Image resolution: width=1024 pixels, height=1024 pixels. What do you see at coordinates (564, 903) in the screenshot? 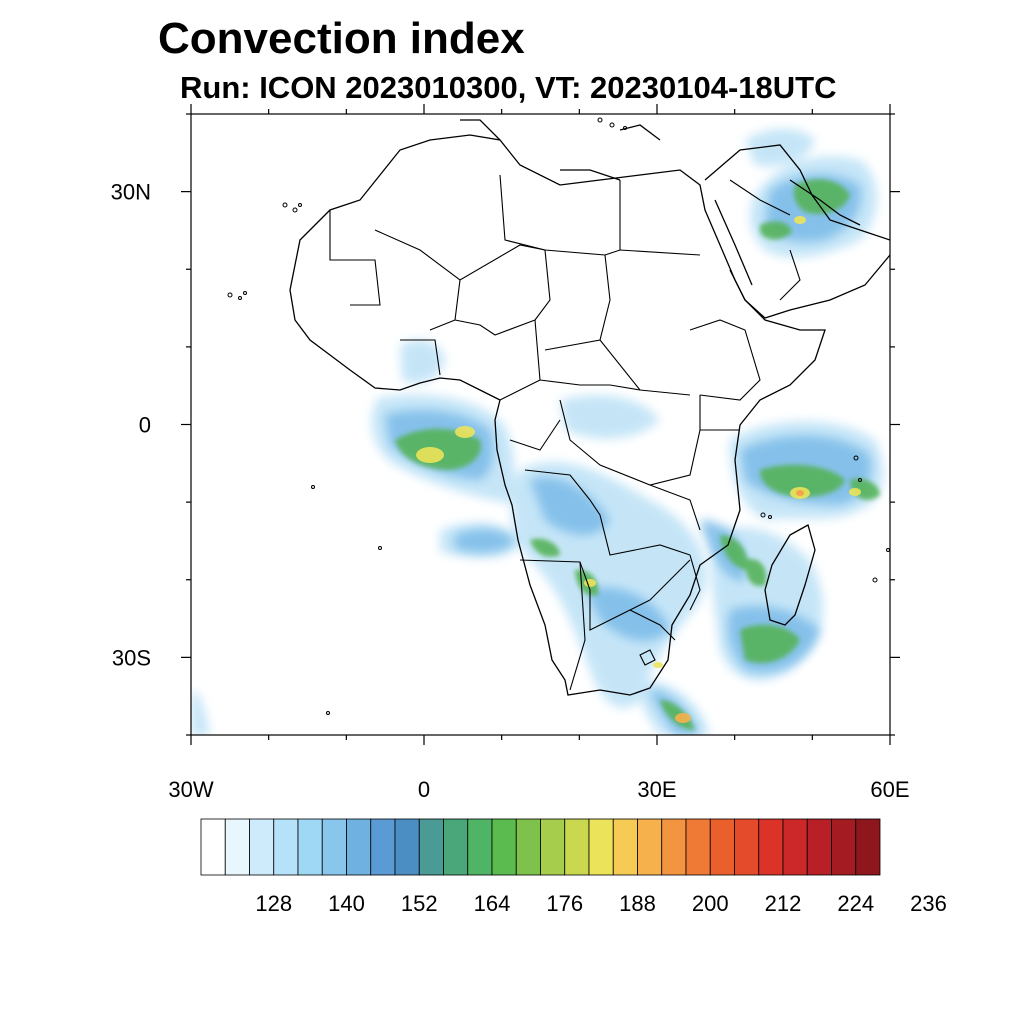
I see `colorbar-label: 176` at bounding box center [564, 903].